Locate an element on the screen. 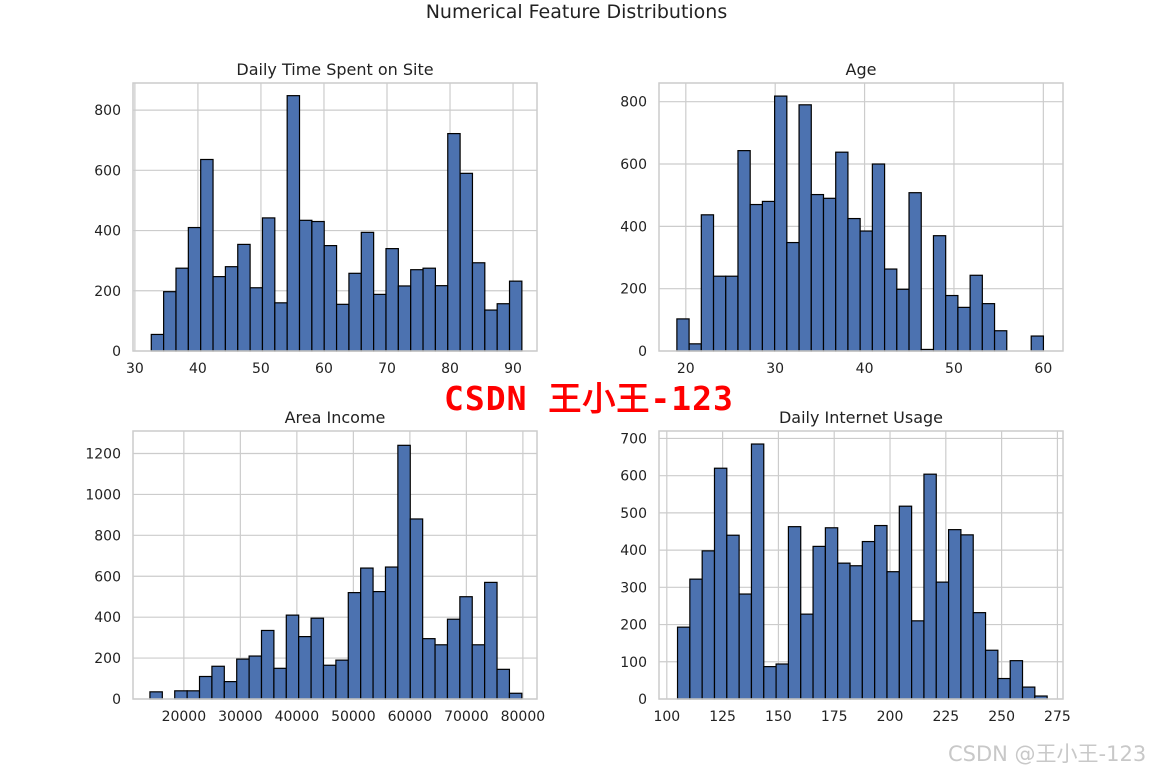 This screenshot has width=1153, height=771. x-tick-label: 80 is located at coordinates (450, 369).